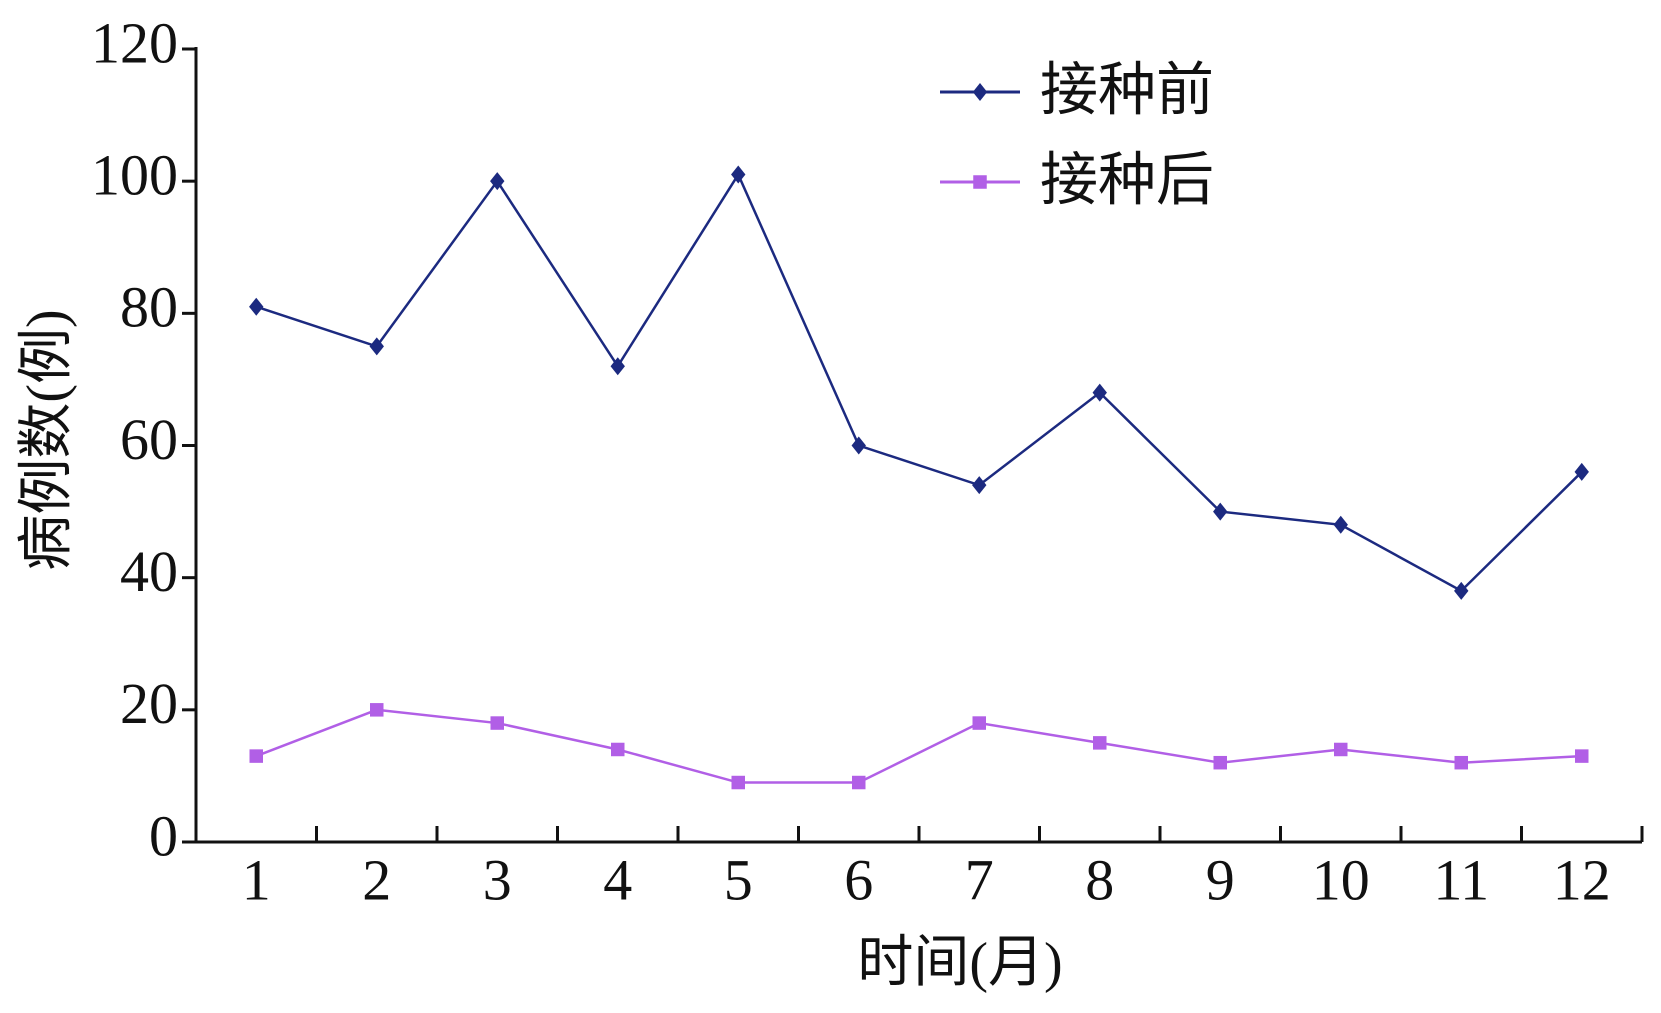  Describe the element at coordinates (1127, 89) in the screenshot. I see `legend-label: 接种前` at that location.